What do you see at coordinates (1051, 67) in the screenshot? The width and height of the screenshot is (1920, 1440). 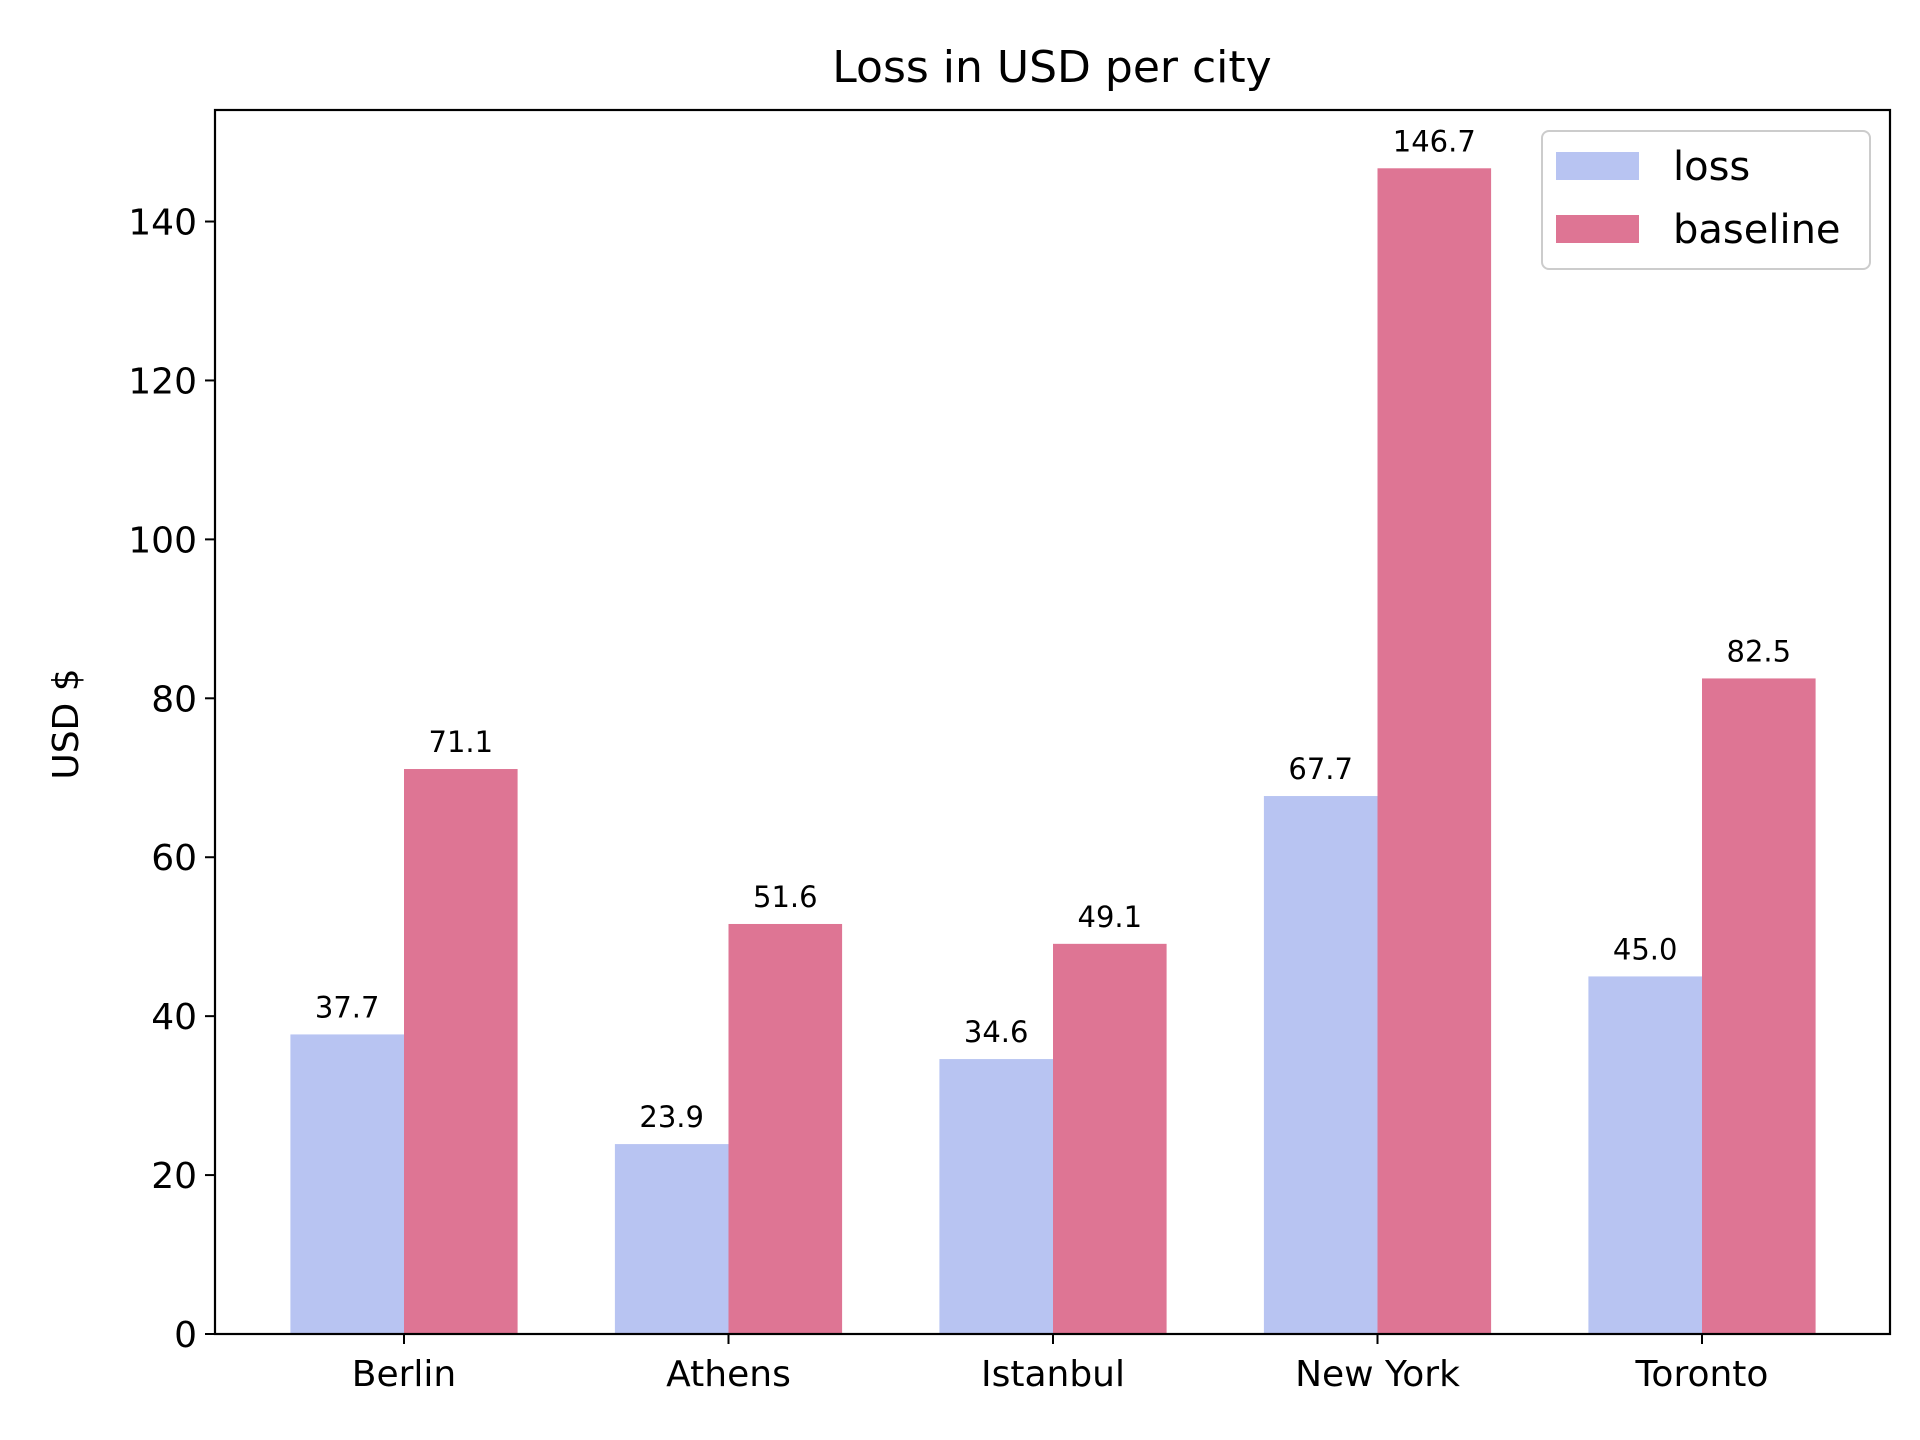 I see `chart-title: Loss in USD per city` at bounding box center [1051, 67].